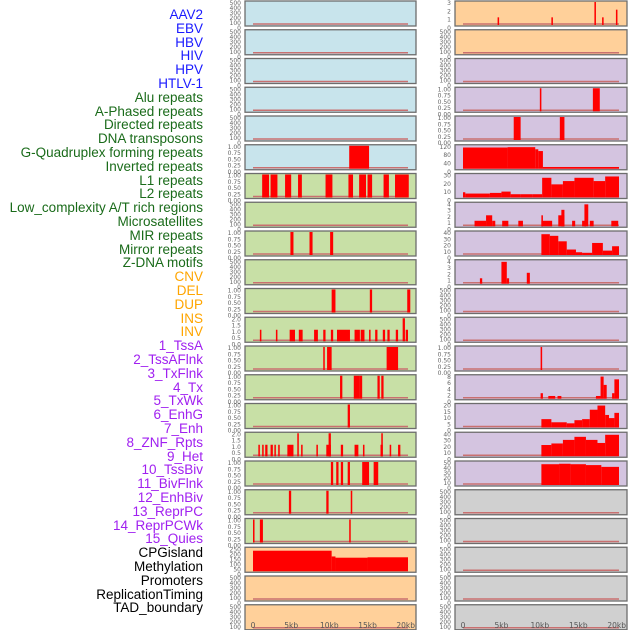  Describe the element at coordinates (180, 83) in the screenshot. I see `track-label: HTLV-1` at that location.